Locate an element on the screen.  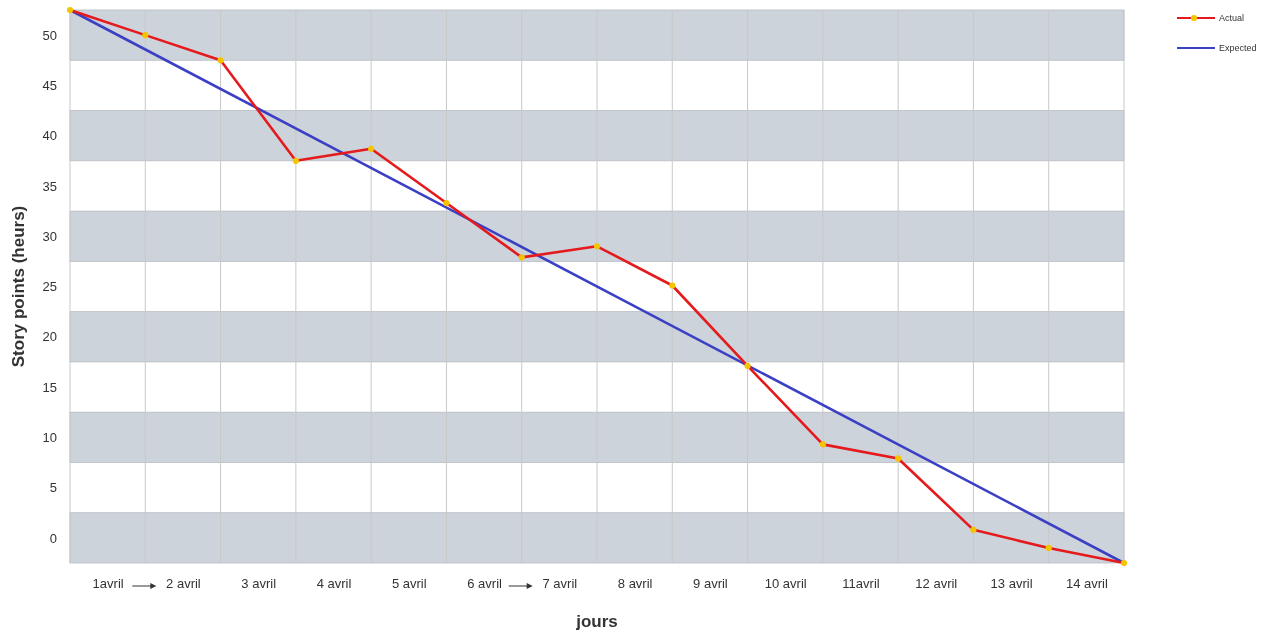
x-tick-label: 11avril is located at coordinates (861, 584).